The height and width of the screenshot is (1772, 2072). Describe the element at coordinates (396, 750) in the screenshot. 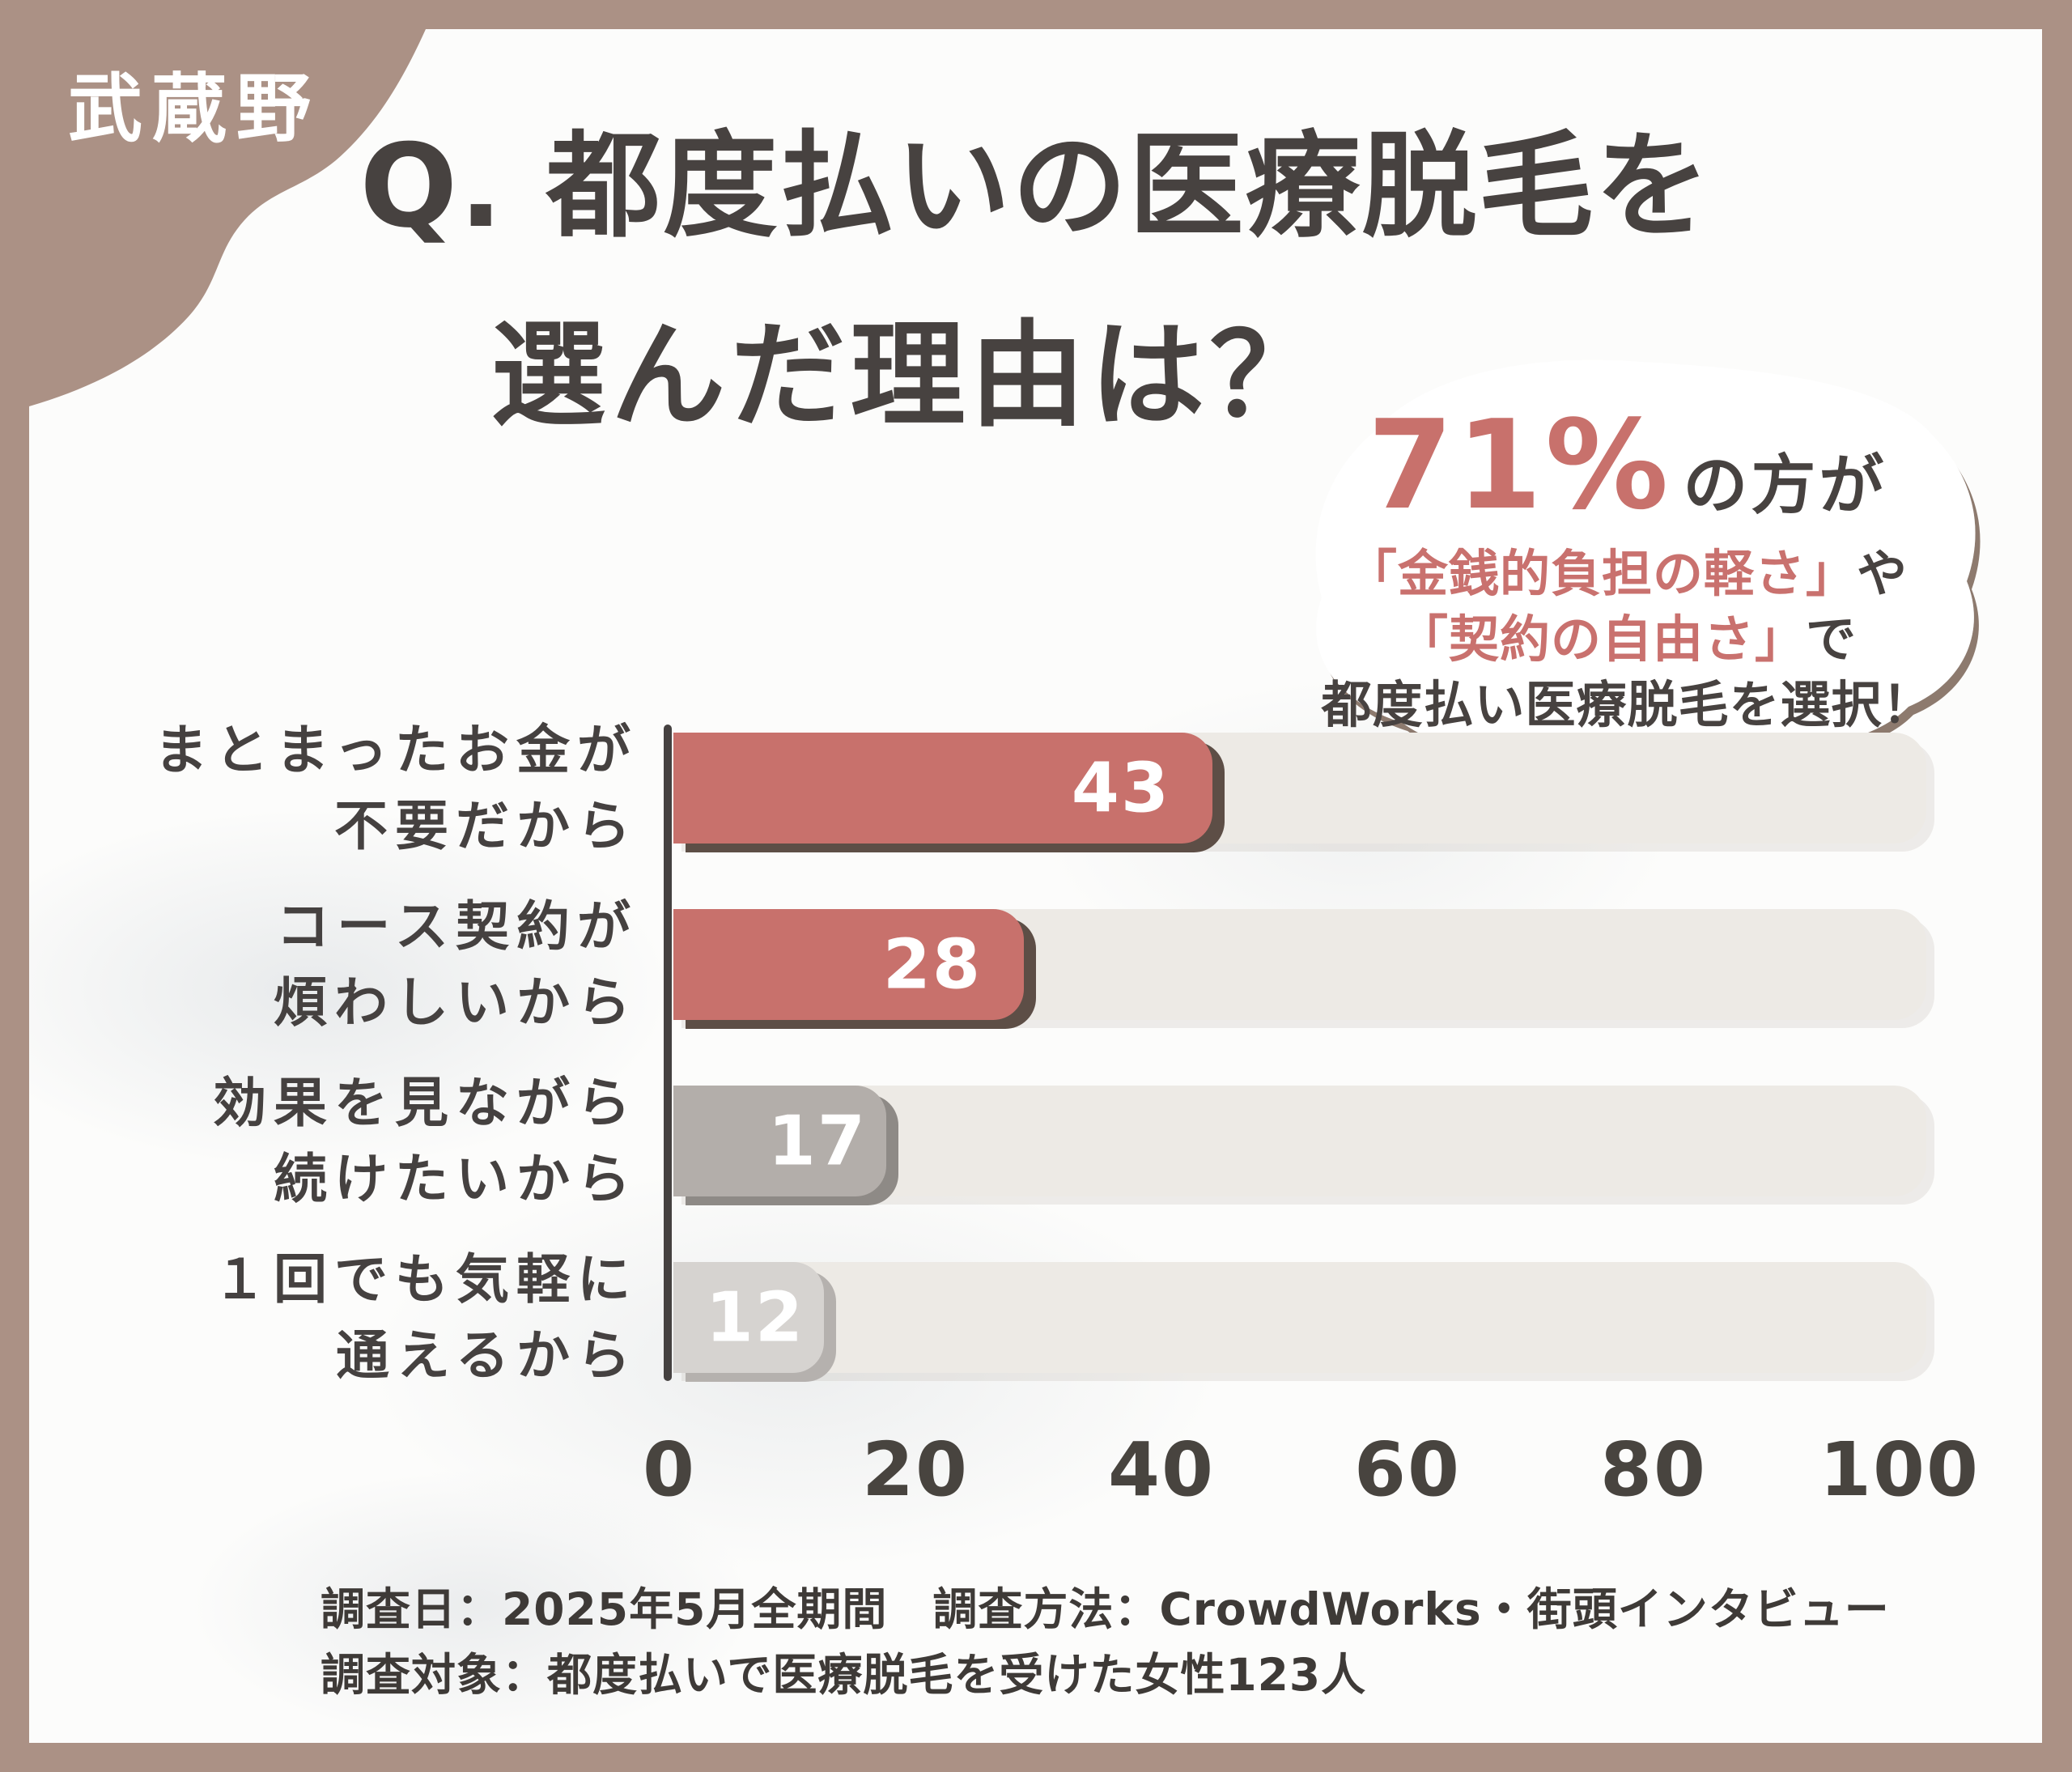

I see `category-label-line: まとまったお金が` at that location.